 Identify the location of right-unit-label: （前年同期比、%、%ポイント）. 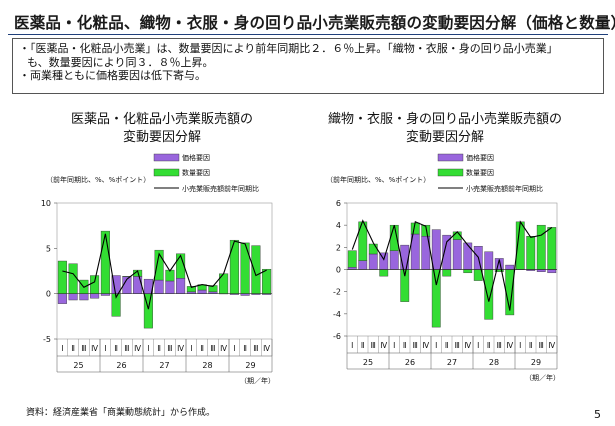
(378, 179).